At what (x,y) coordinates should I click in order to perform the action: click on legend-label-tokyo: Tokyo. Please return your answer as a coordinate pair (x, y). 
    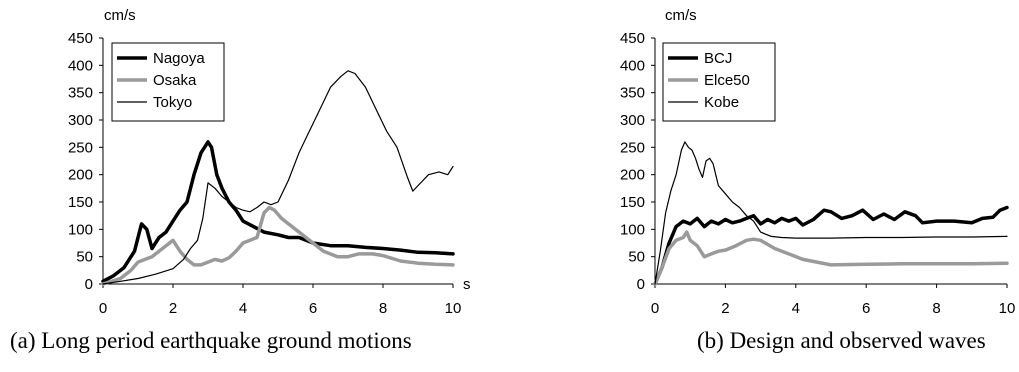
    Looking at the image, I should click on (172, 102).